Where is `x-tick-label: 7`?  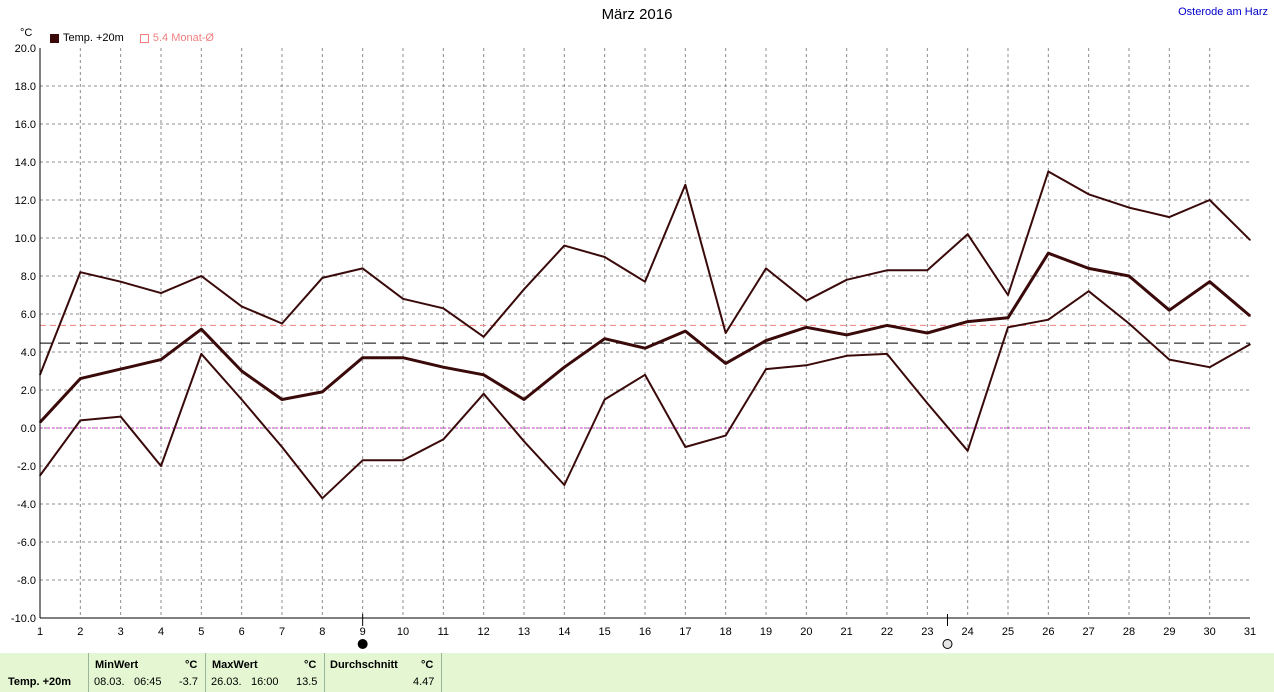
x-tick-label: 7 is located at coordinates (282, 632).